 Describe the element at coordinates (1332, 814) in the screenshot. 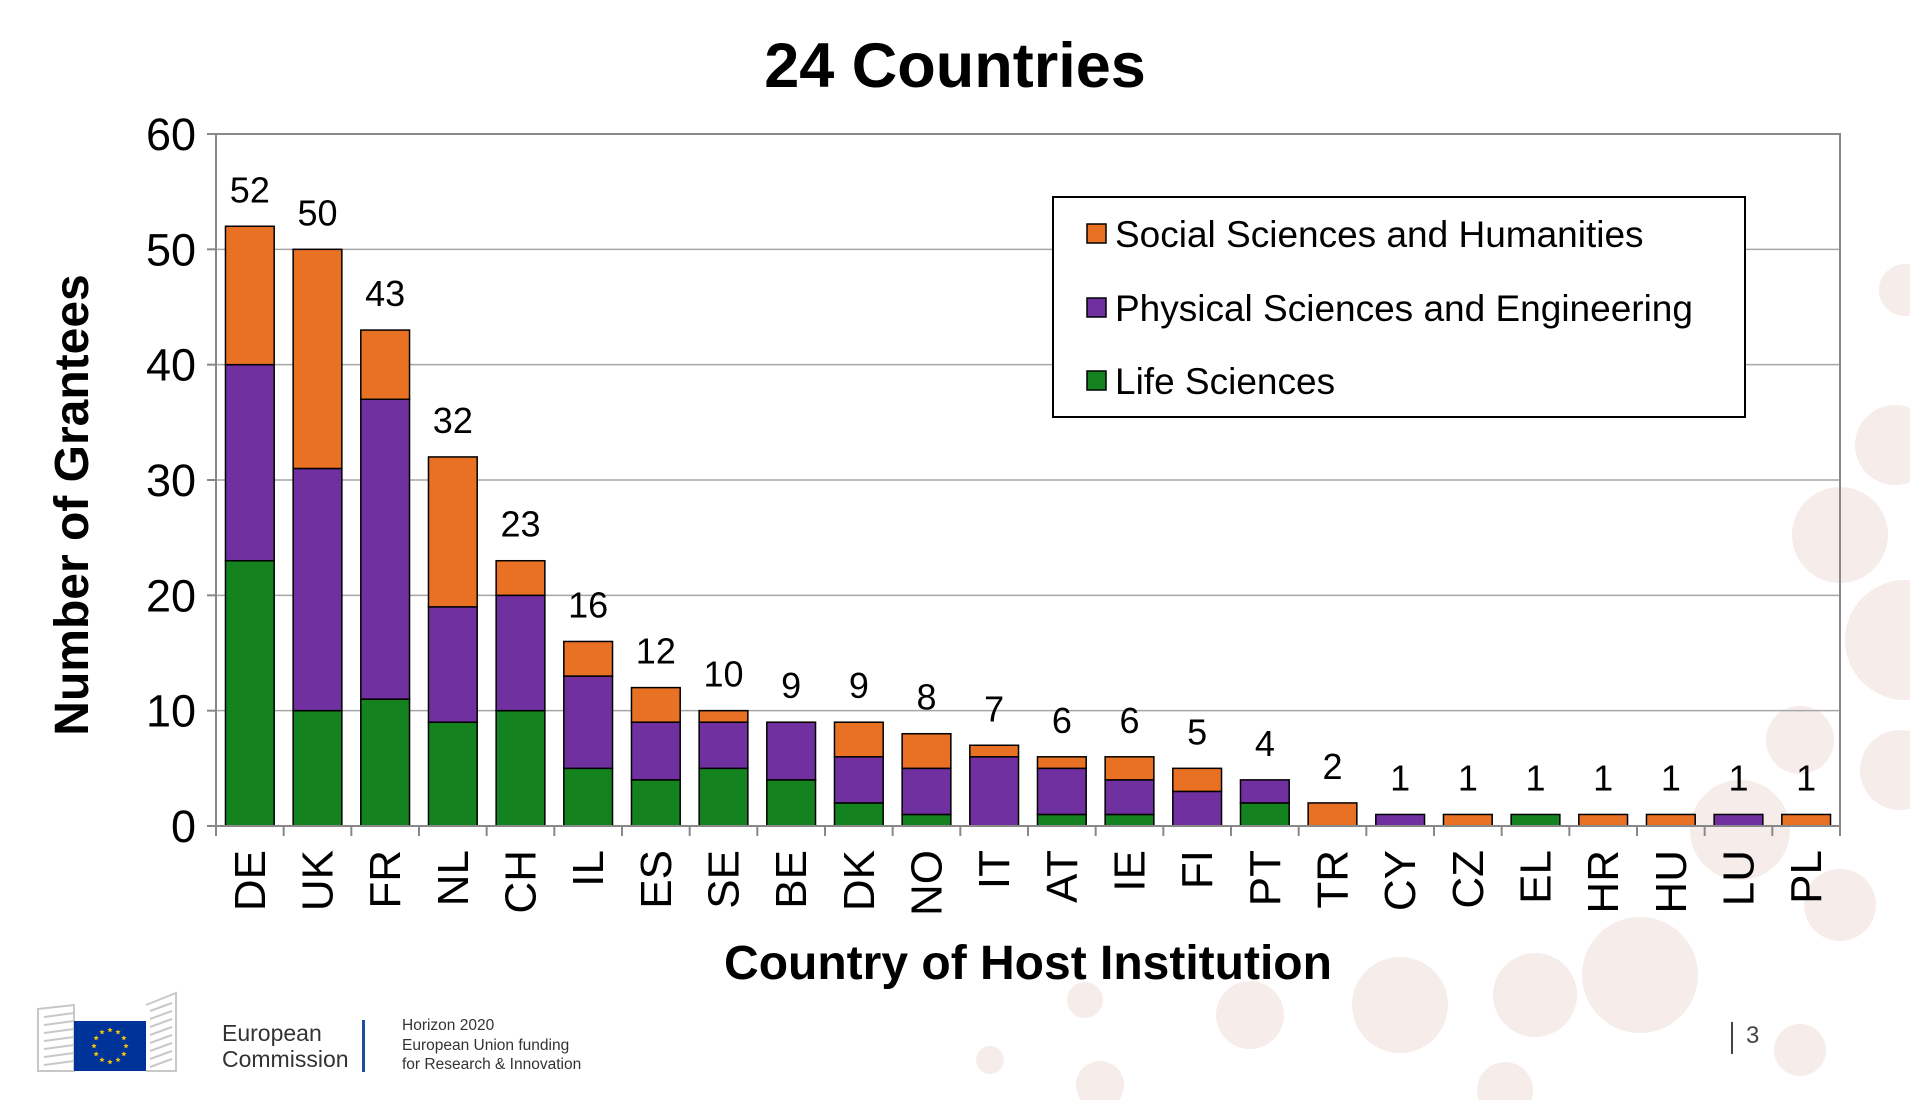

I see `bar-segment-tr-social` at that location.